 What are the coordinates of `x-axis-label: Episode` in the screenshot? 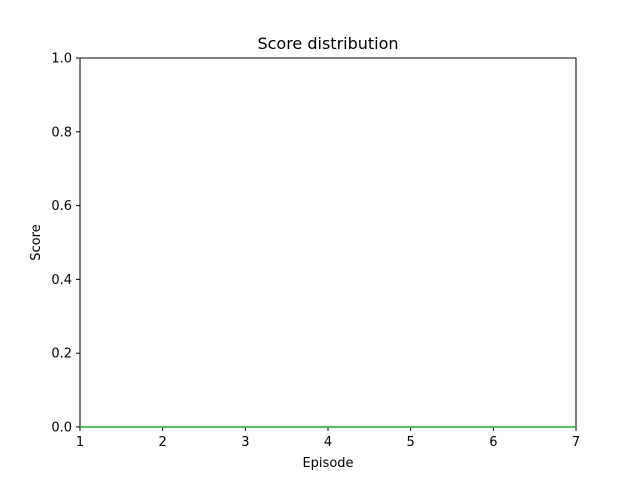 It's located at (327, 463).